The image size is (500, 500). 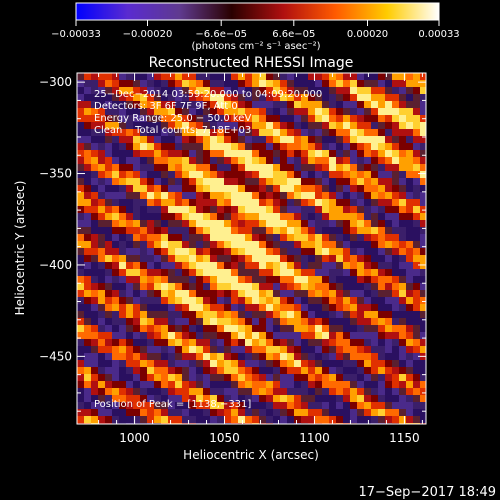 I want to click on info-detectors: Detectors: 3F 6F 7F 9F, Att 0, so click(x=166, y=106).